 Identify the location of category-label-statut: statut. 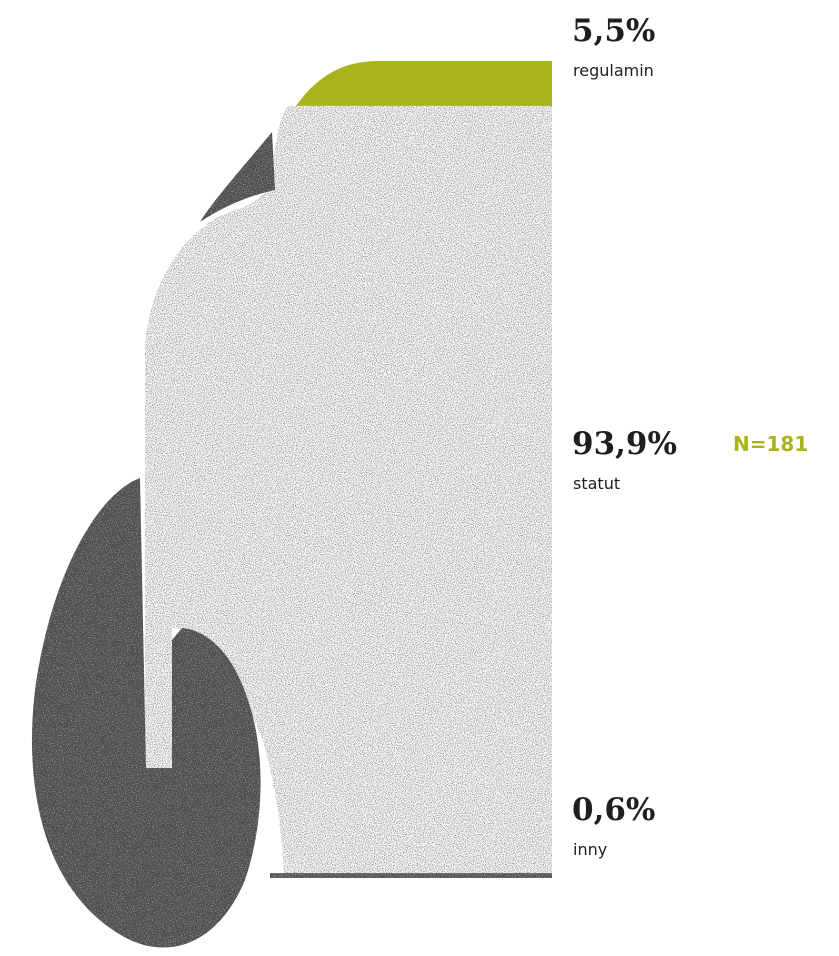
(597, 483).